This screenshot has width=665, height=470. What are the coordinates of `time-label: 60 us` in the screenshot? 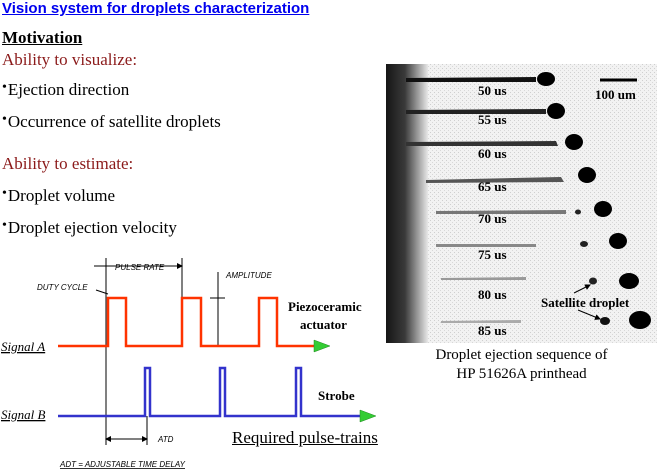 It's located at (492, 153).